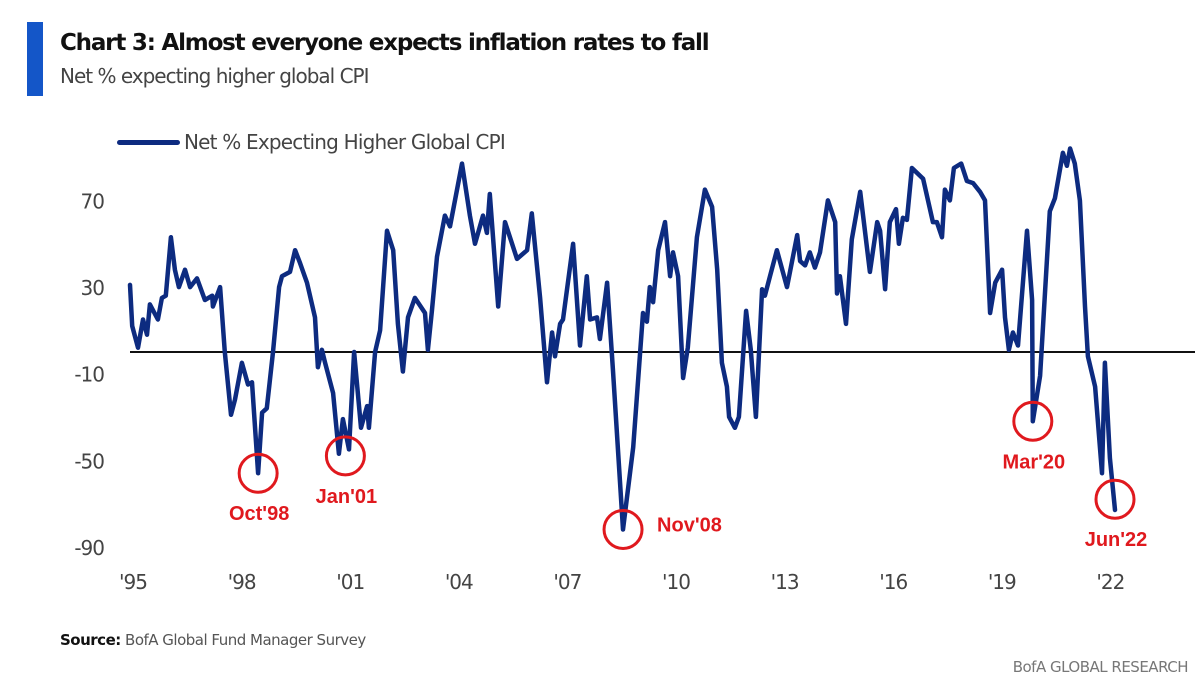 This screenshot has height=687, width=1200. Describe the element at coordinates (89, 461) in the screenshot. I see `y-tick-label: -50` at that location.